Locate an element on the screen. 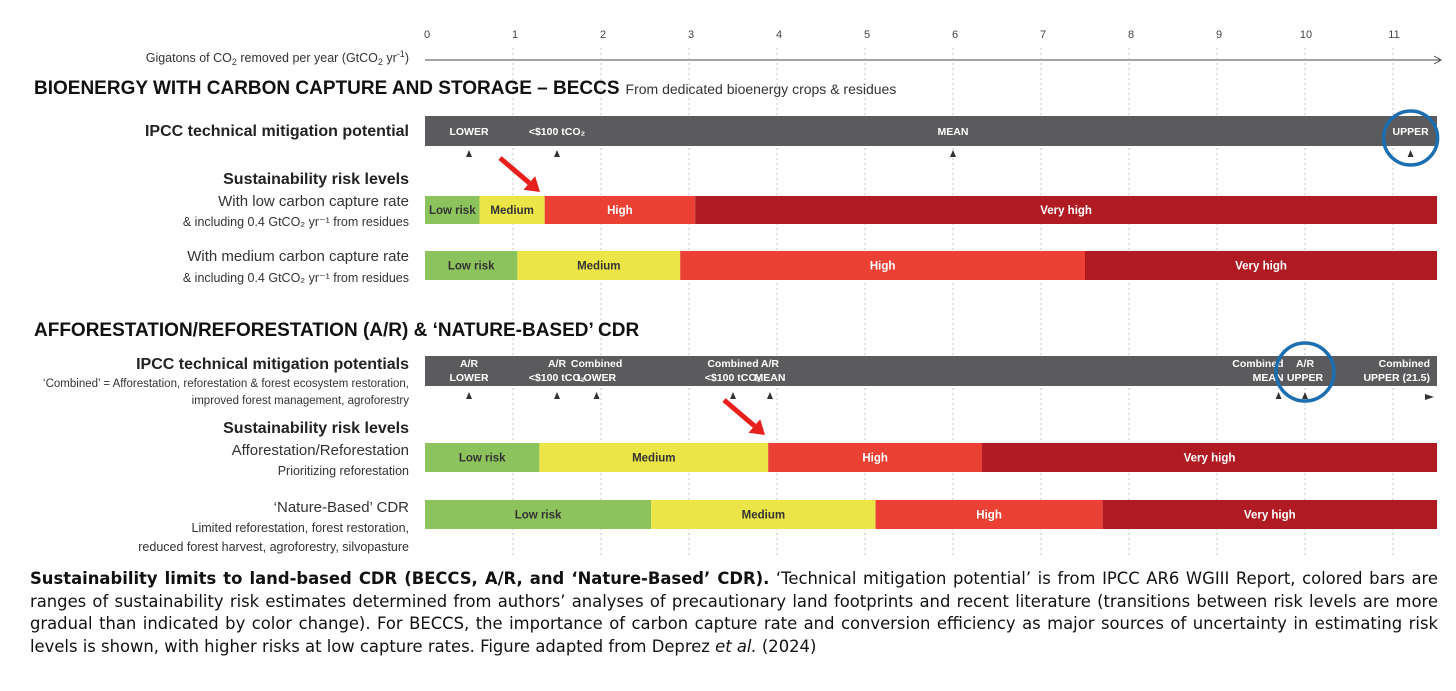 This screenshot has width=1456, height=691. x-tick-label: 2 is located at coordinates (603, 35).